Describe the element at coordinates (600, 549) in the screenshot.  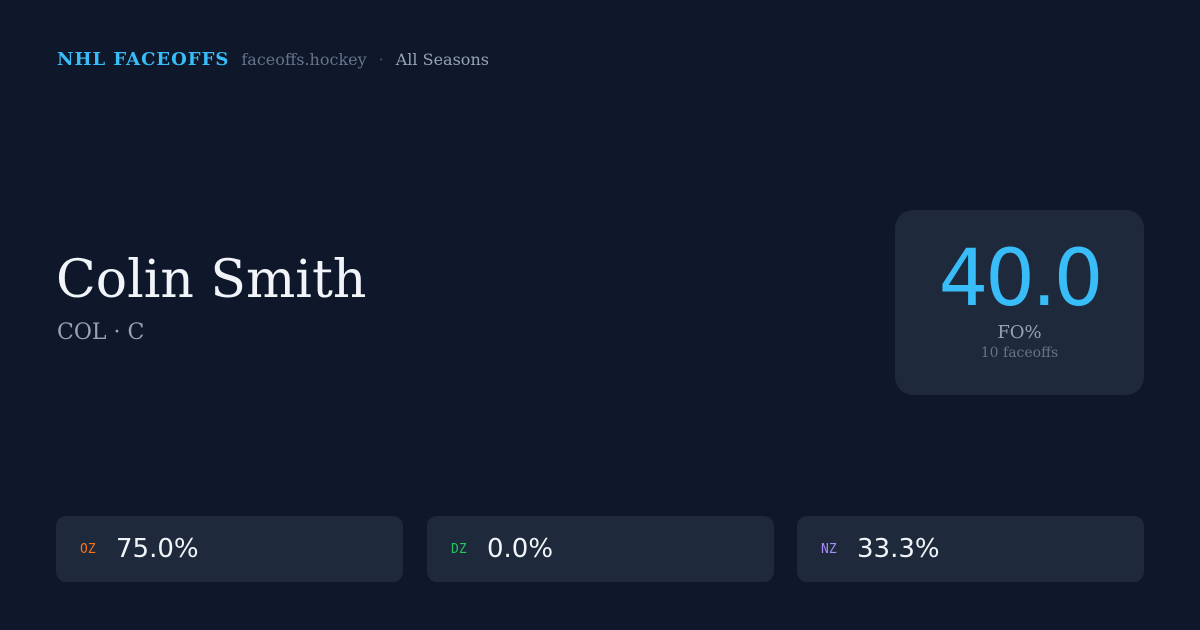
I see `zone-card-dz: DZ 0.0%` at that location.